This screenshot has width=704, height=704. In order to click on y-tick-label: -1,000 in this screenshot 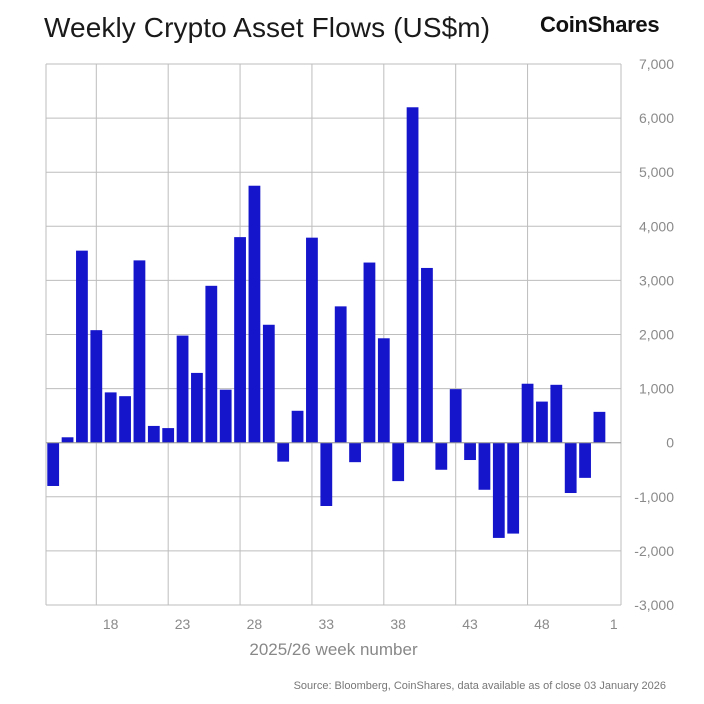, I will do `click(654, 497)`.